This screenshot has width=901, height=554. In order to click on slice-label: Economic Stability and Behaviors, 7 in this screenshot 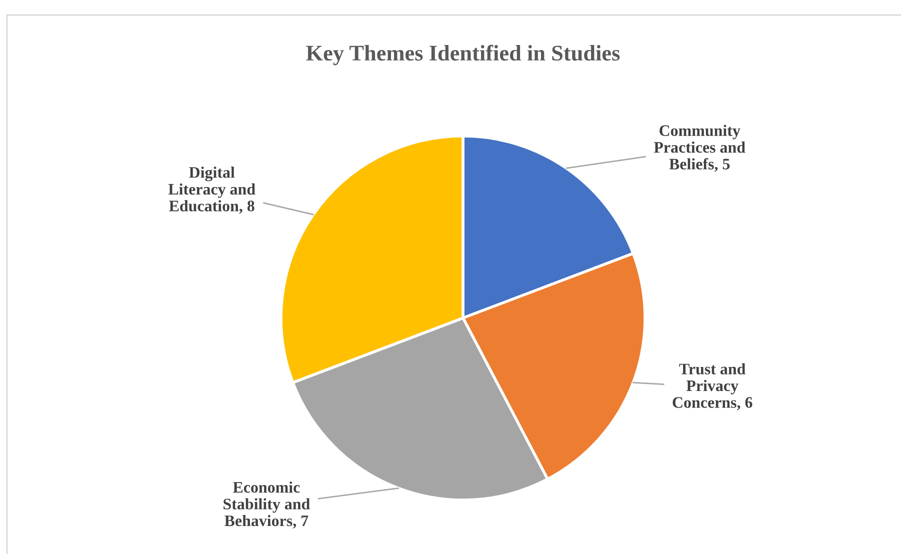, I will do `click(267, 504)`.